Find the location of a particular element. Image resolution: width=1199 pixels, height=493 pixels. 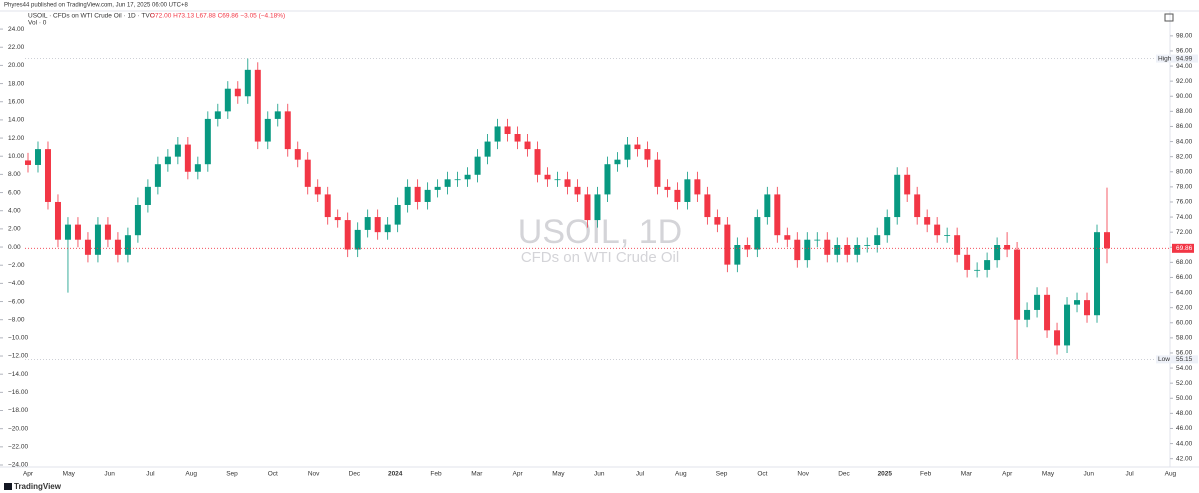

x-tick-label: Jul is located at coordinates (150, 474).